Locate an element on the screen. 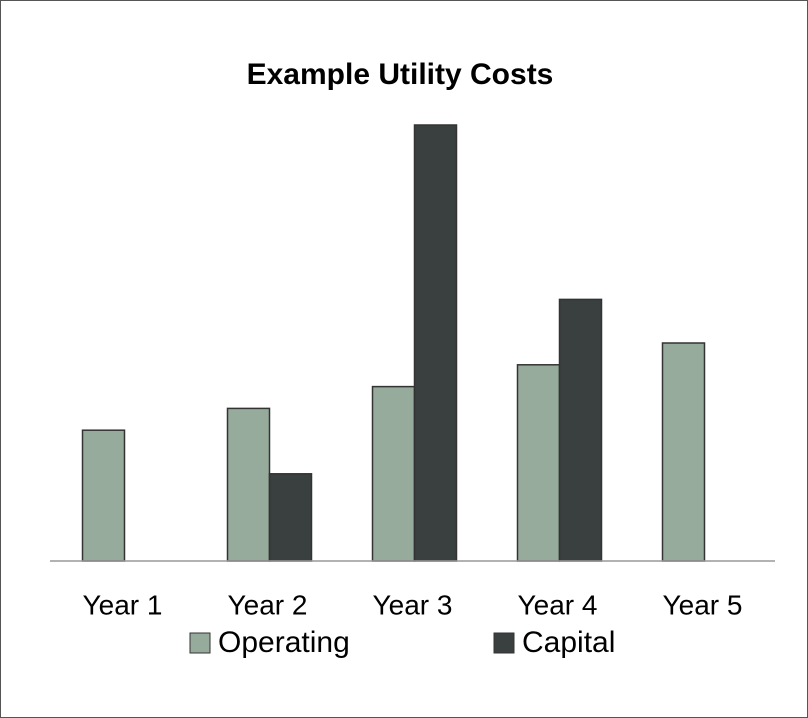 The image size is (808, 718). x-tick-label: Year 4 is located at coordinates (558, 604).